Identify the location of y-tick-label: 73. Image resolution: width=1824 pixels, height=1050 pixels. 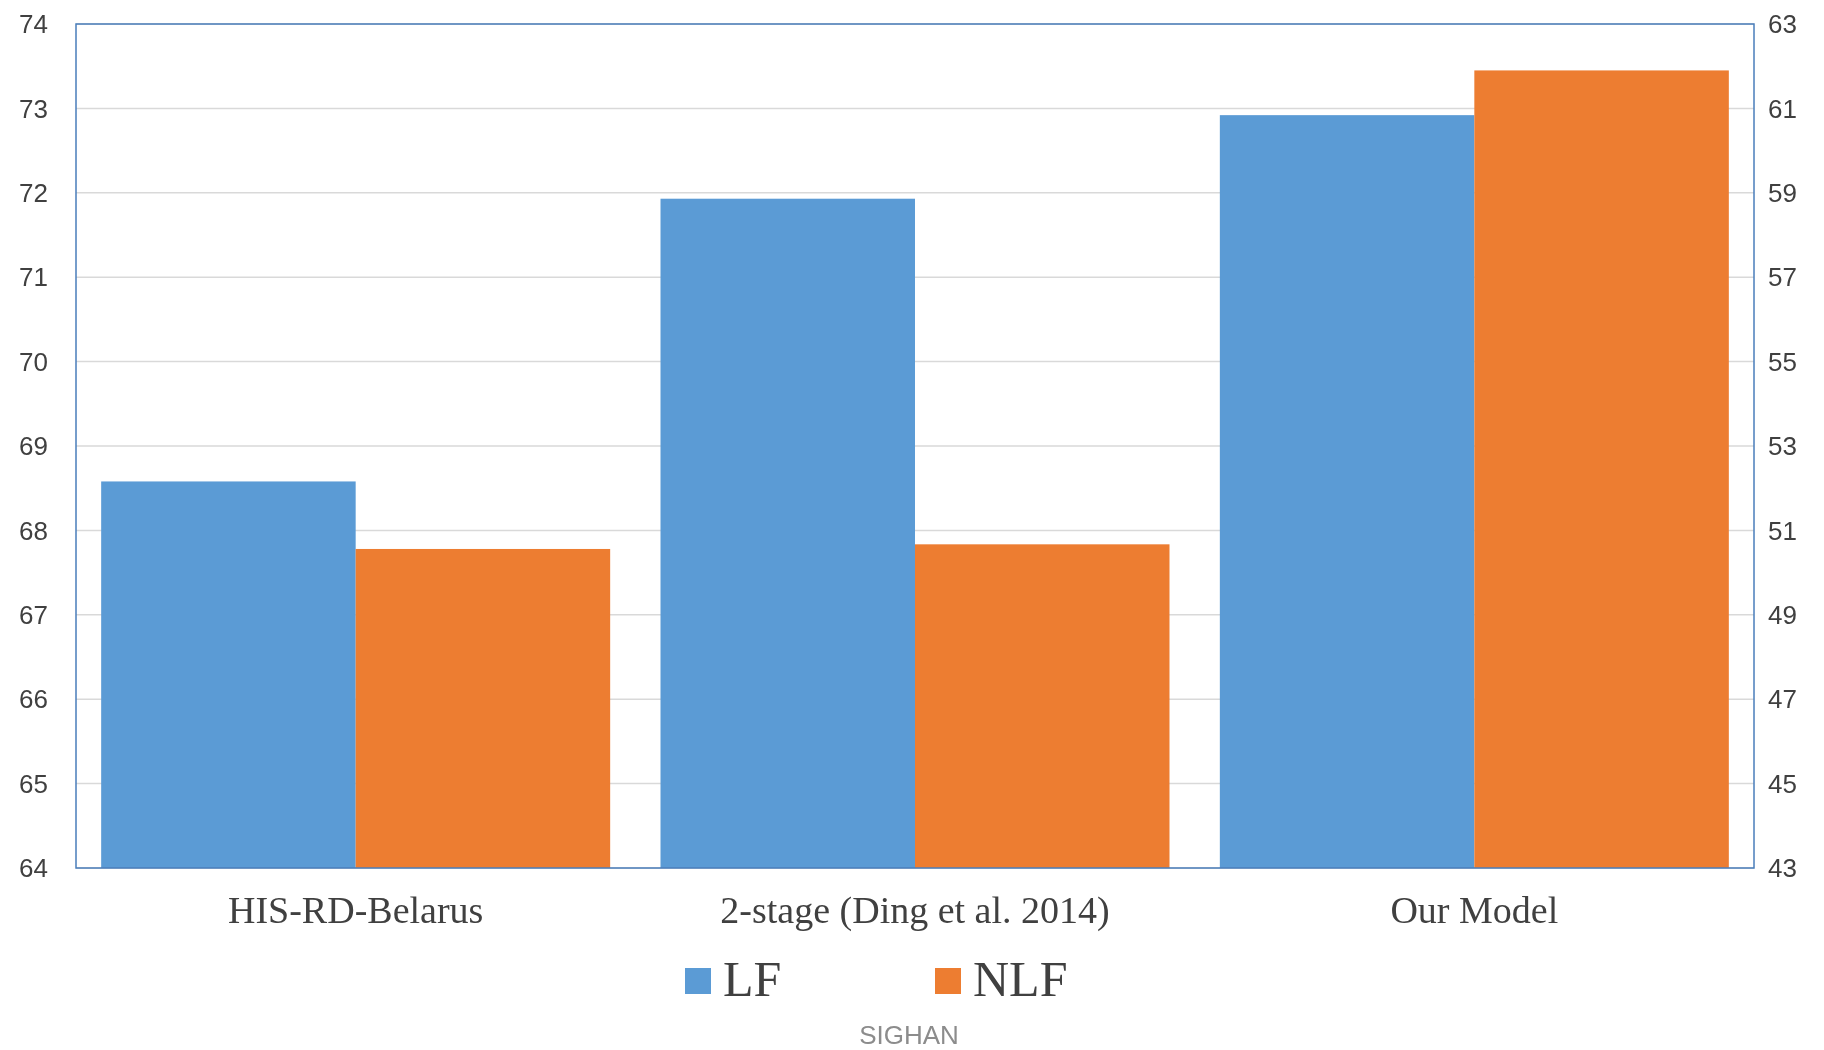
(33, 108).